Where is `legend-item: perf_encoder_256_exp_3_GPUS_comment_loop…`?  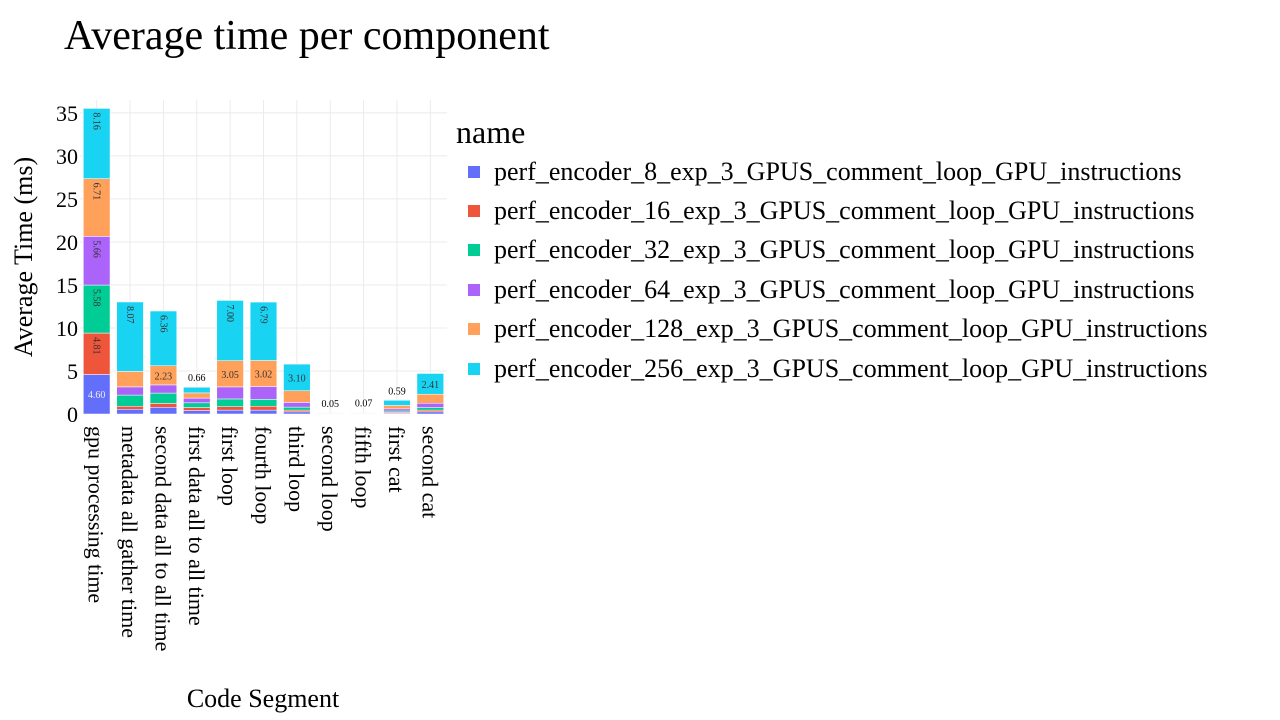
legend-item: perf_encoder_256_exp_3_GPUS_comment_loop… is located at coordinates (837, 368).